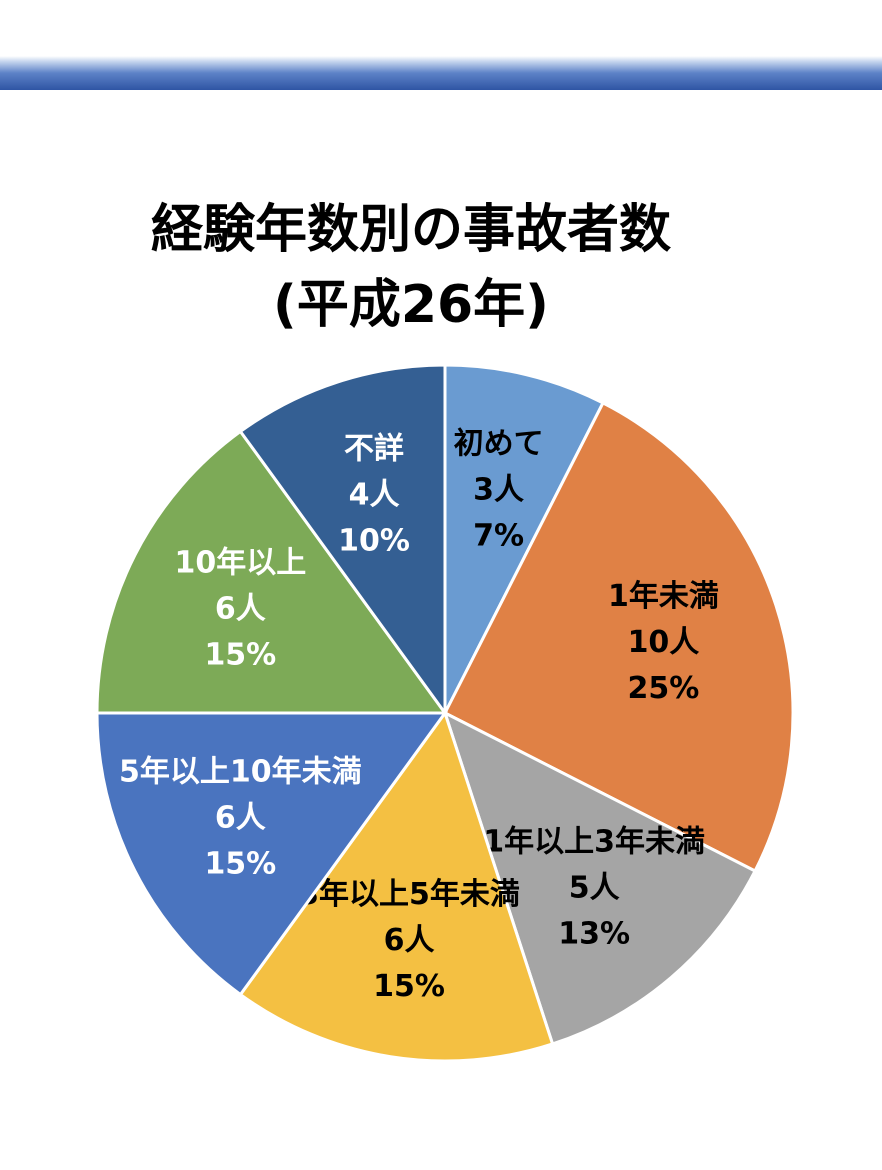  What do you see at coordinates (240, 771) in the screenshot?
I see `slice-label: 5年以上10年未満` at bounding box center [240, 771].